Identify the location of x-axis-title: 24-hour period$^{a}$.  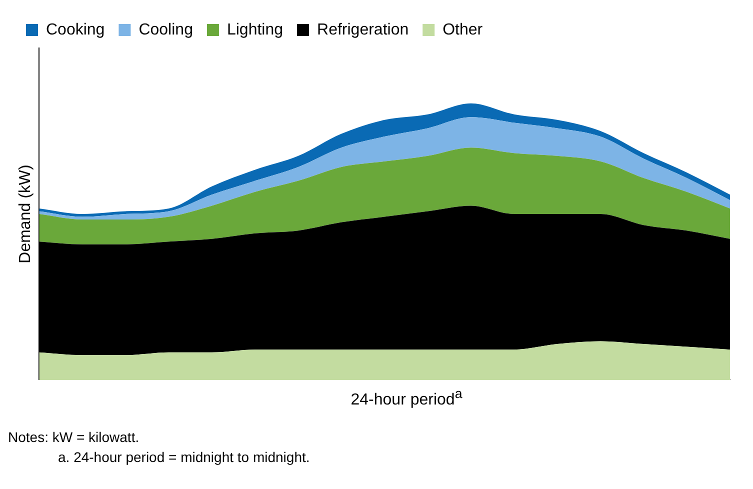
(407, 398).